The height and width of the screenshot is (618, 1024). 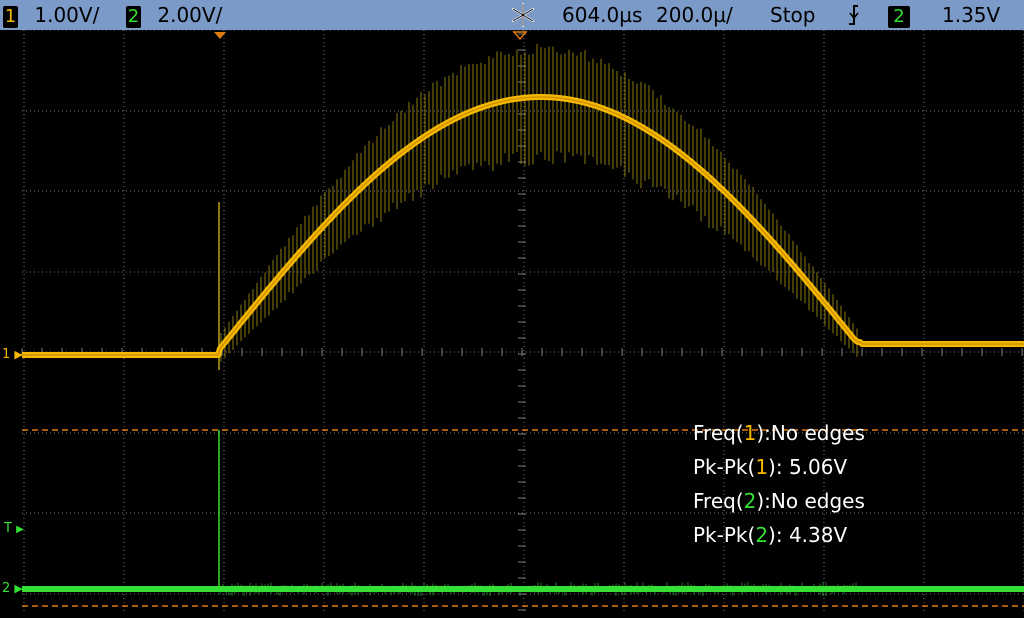 I want to click on measurement-value: 5.06V, so click(x=818, y=467).